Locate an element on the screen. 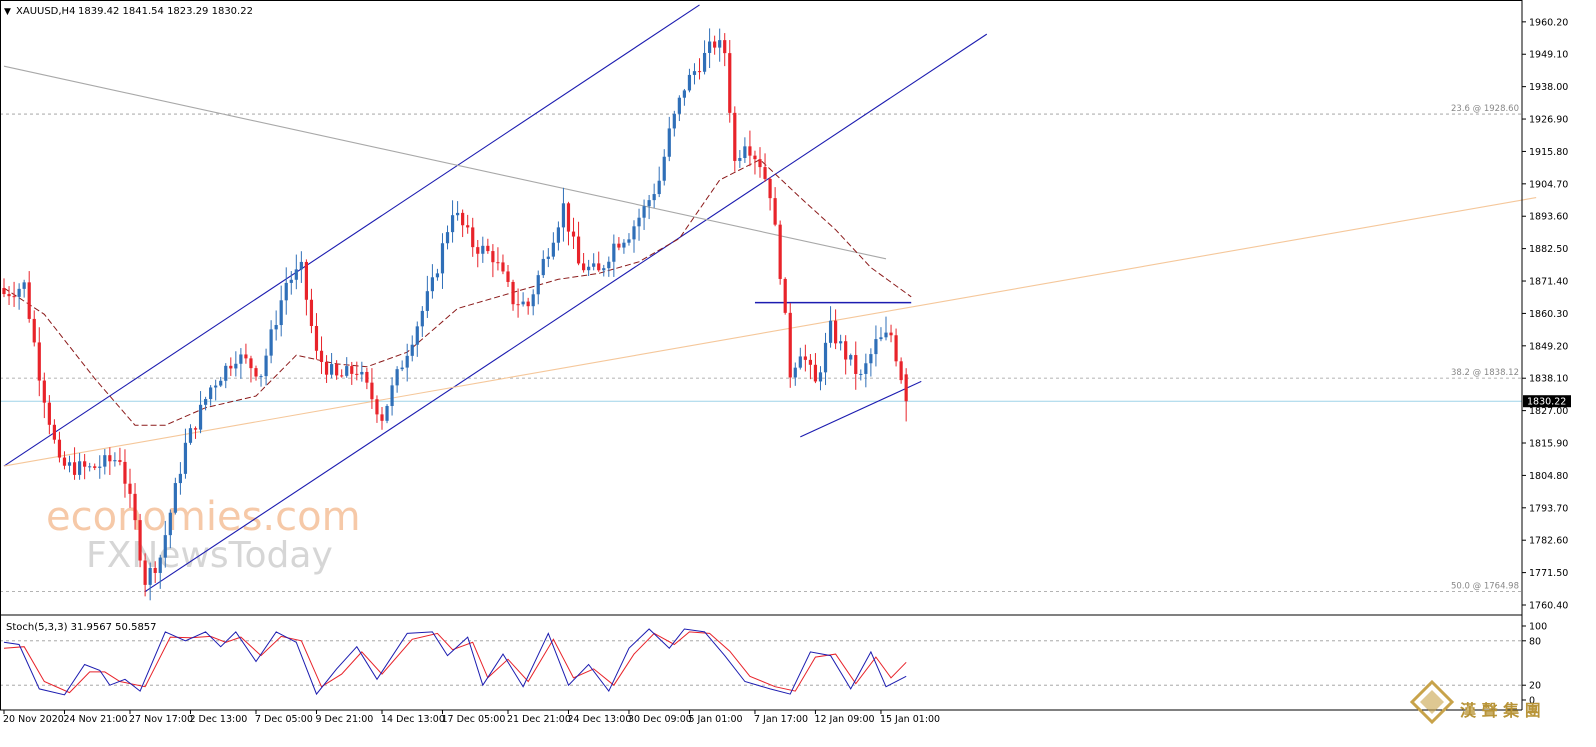 The height and width of the screenshot is (747, 1596). trendline-support-rising is located at coordinates (861, 409).